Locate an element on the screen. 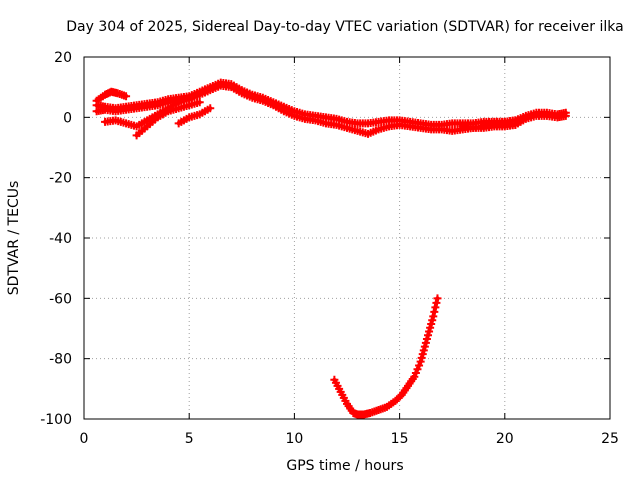  x-tick-label: 10 is located at coordinates (294, 439).